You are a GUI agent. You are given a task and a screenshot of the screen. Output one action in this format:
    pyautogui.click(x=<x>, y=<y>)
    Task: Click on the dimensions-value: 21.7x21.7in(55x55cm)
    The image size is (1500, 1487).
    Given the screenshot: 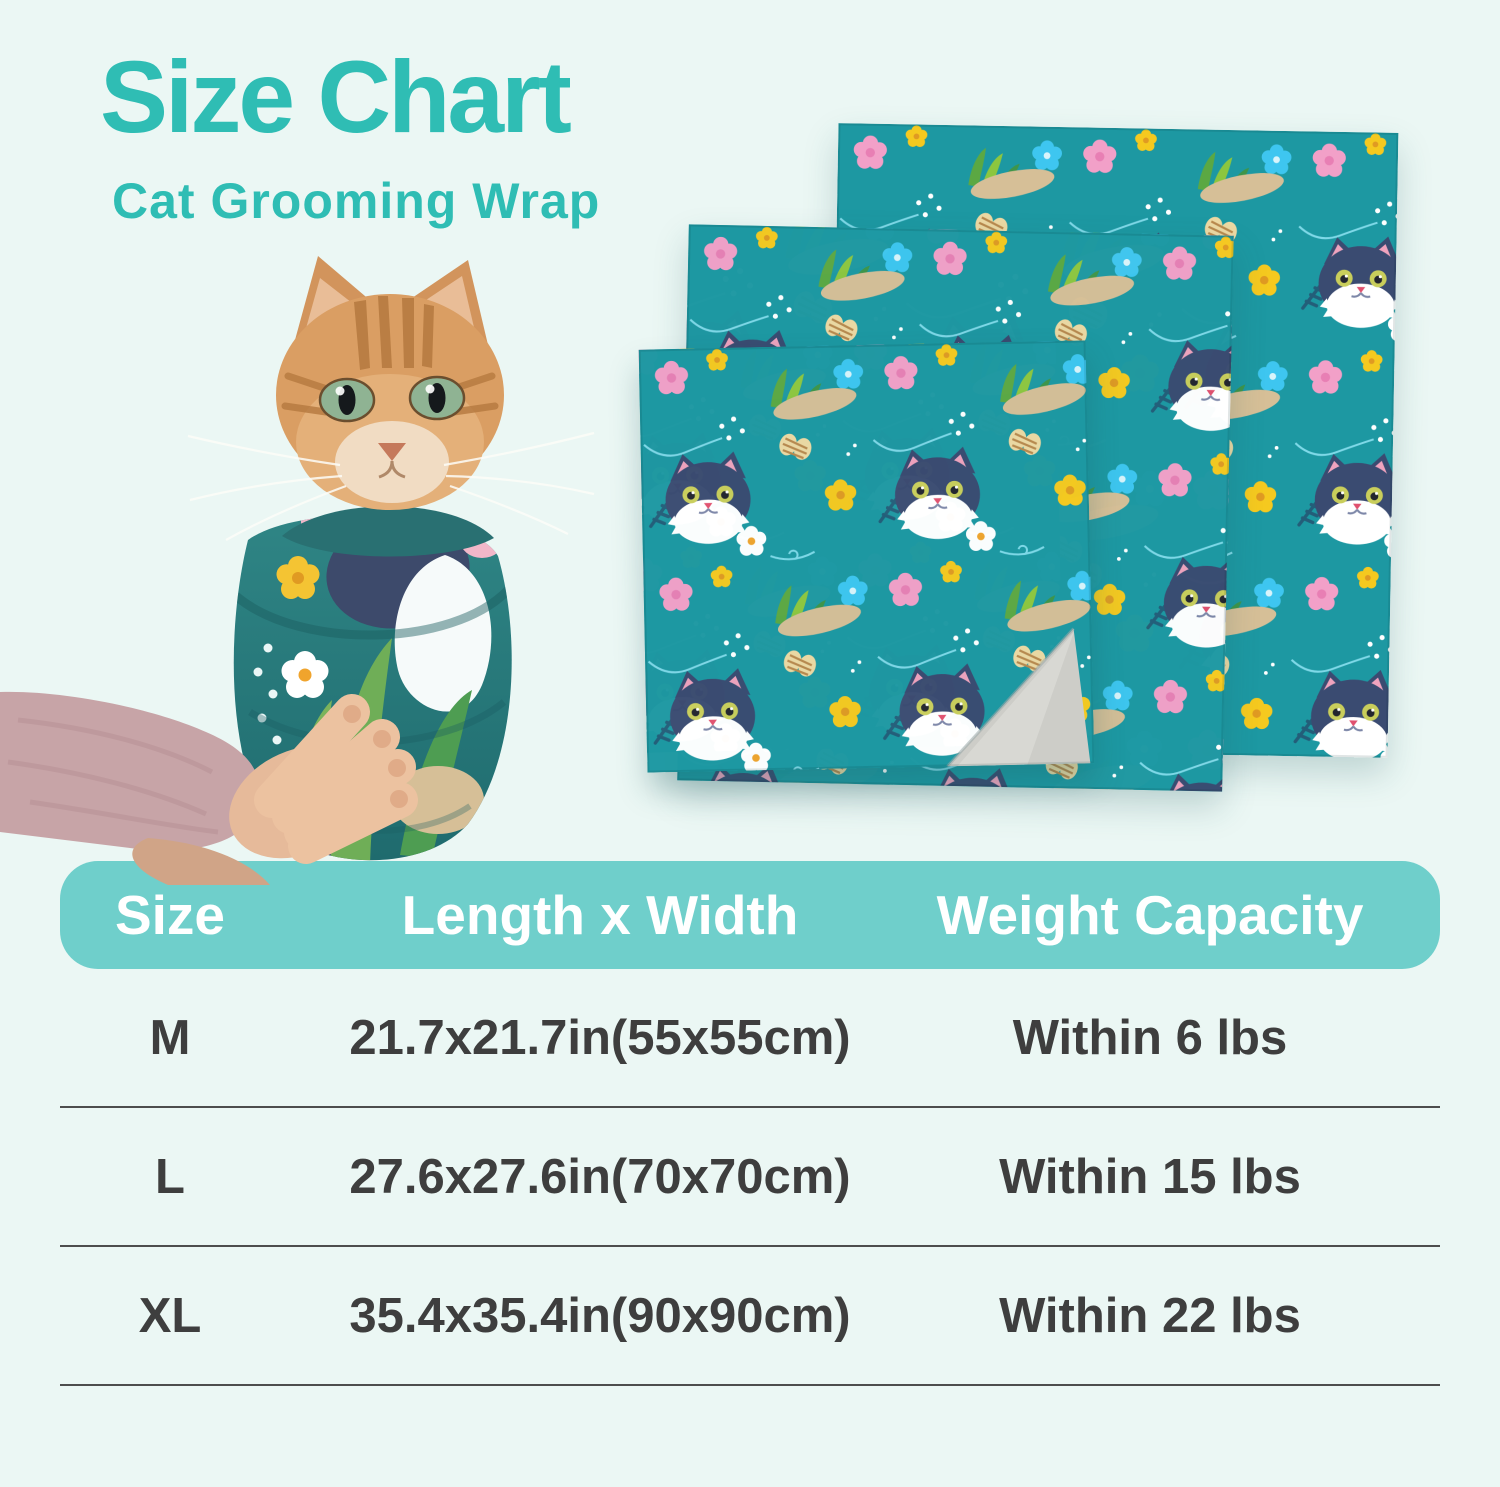 What is the action you would take?
    pyautogui.click(x=600, y=1037)
    